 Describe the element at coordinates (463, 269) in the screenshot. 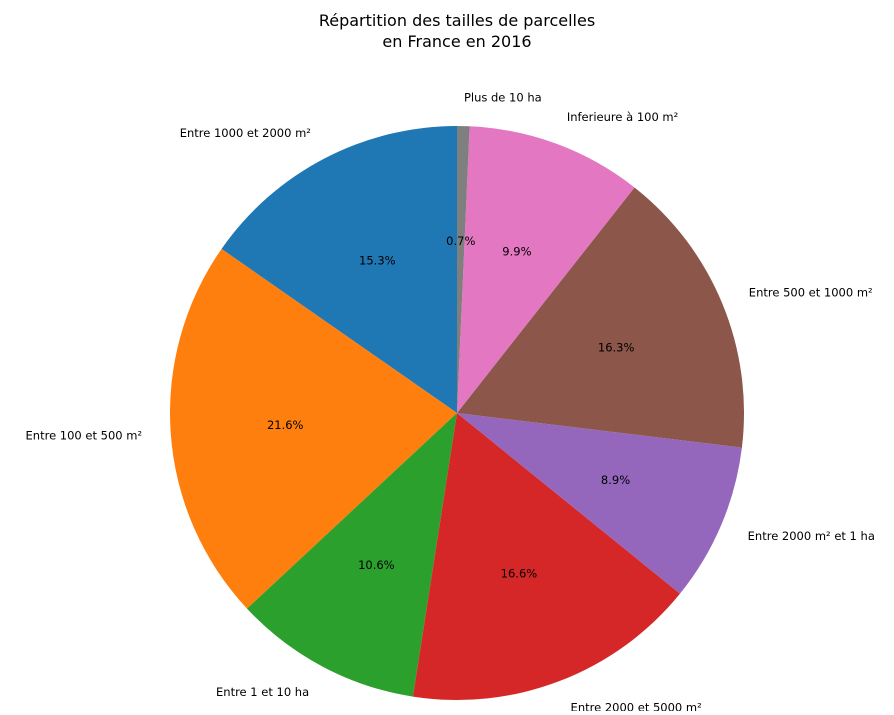

I see `pie-slice-plus-de-10-ha` at that location.